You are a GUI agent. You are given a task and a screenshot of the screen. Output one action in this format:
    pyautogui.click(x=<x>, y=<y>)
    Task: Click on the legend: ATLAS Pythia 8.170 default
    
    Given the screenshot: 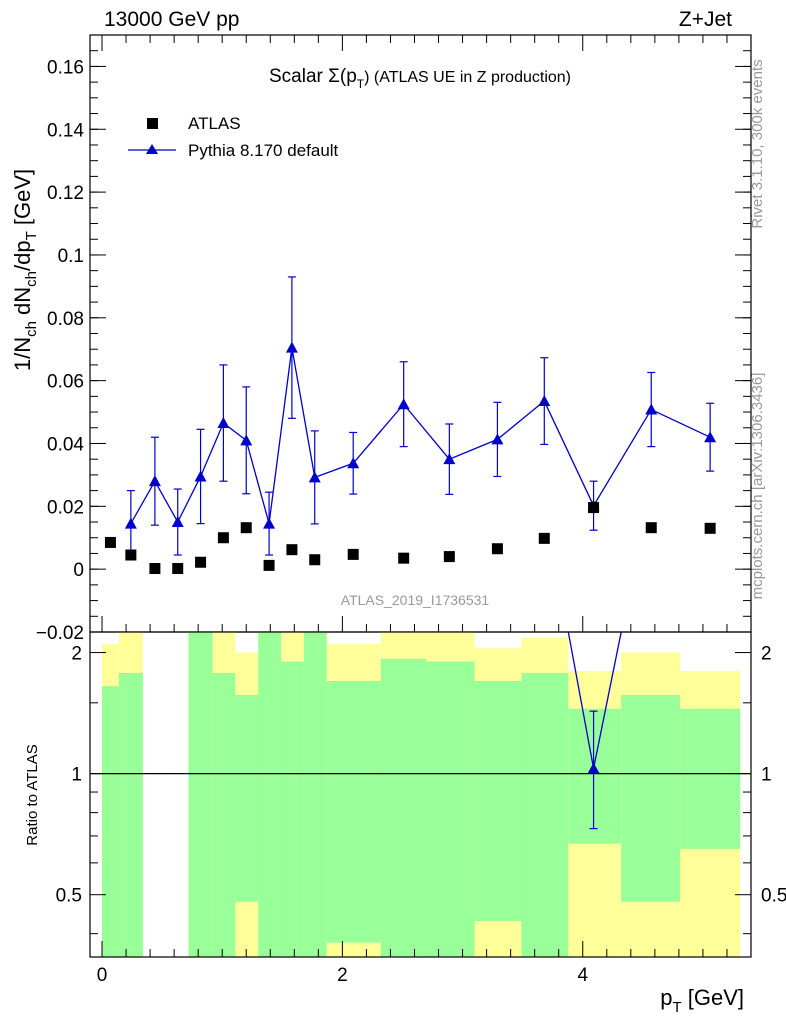 What is the action you would take?
    pyautogui.click(x=233, y=137)
    